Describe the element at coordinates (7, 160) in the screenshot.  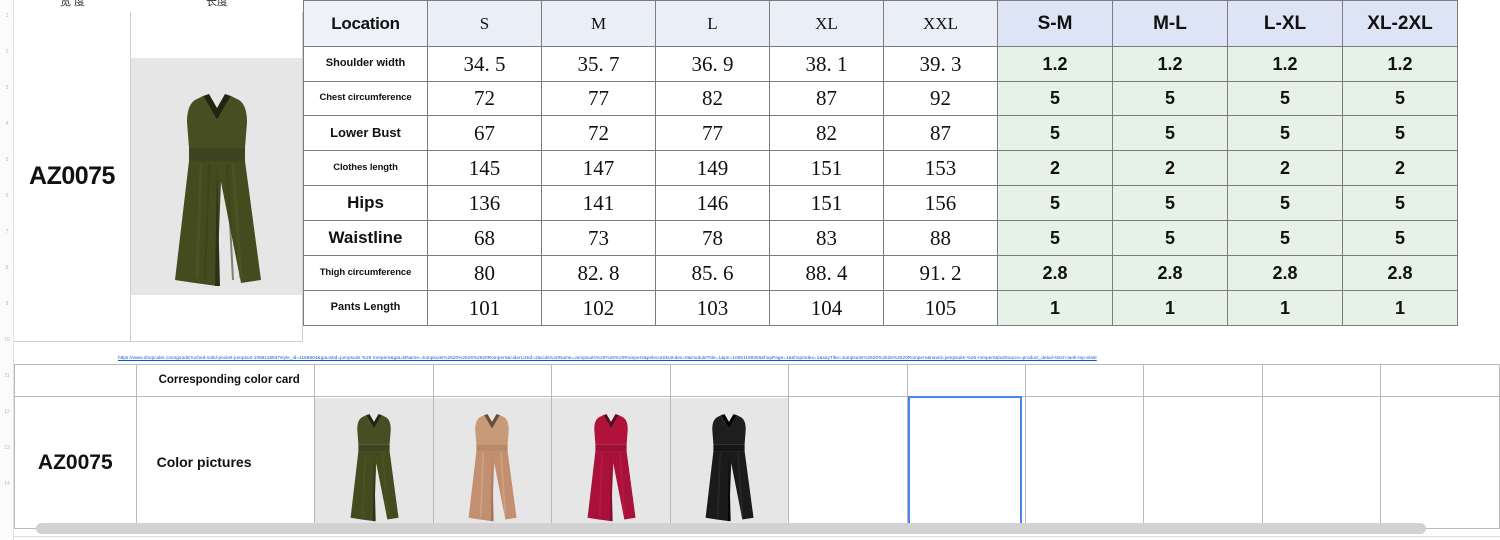
I see `row-number: 5` at that location.